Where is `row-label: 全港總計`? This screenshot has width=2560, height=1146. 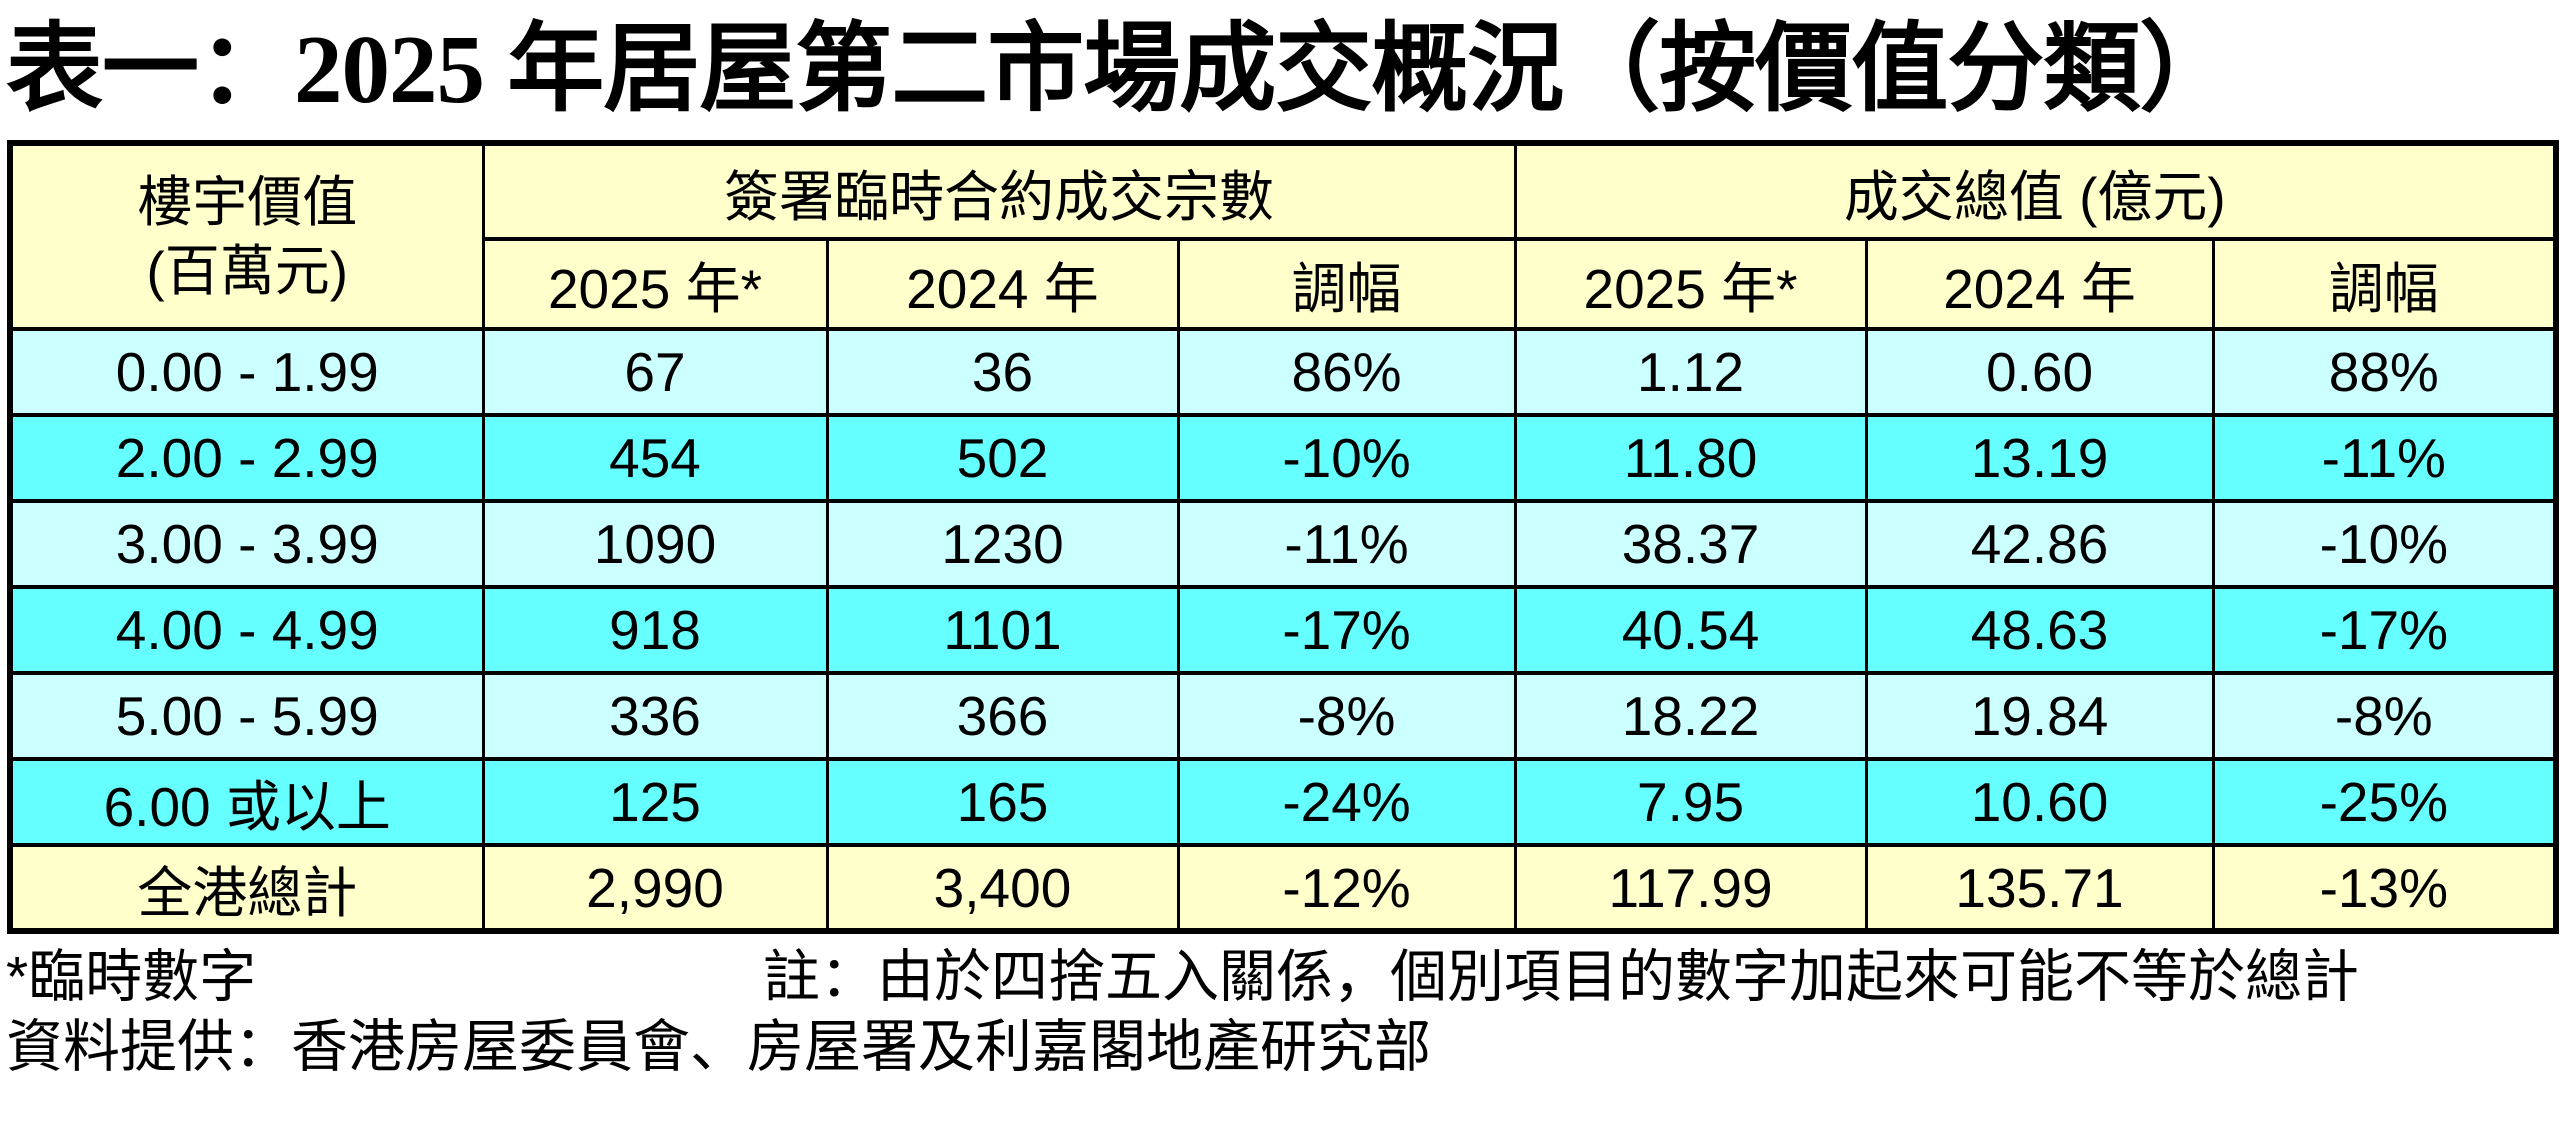
row-label: 全港總計 is located at coordinates (246, 888).